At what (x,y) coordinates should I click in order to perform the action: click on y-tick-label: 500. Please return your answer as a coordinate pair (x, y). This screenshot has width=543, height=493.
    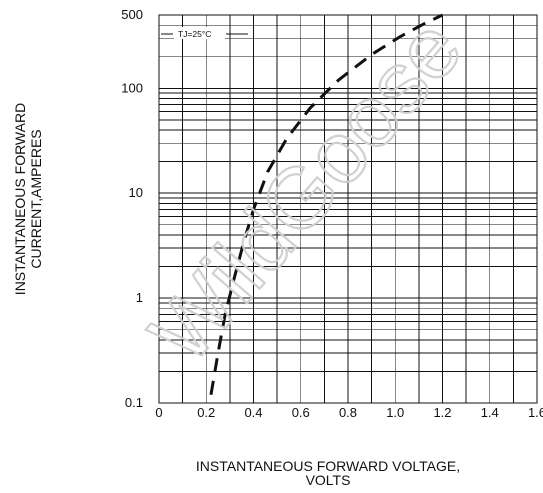
    Looking at the image, I should click on (132, 14).